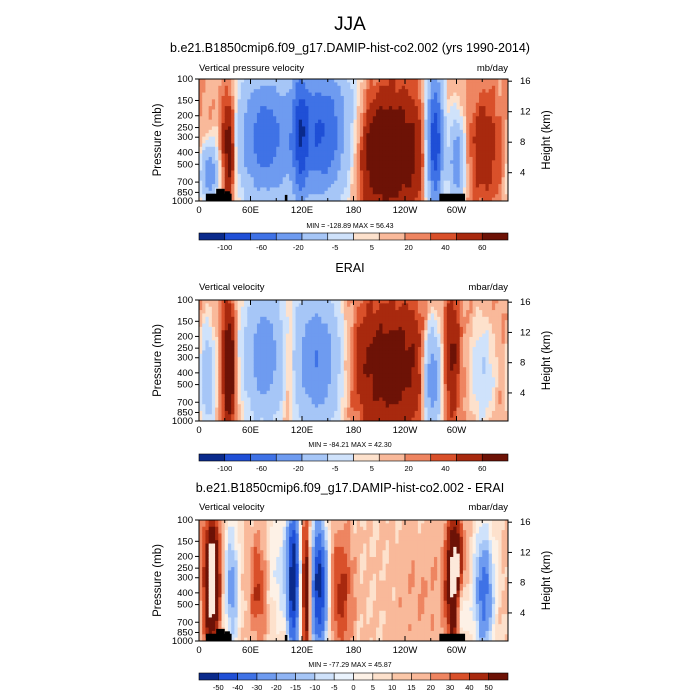 The width and height of the screenshot is (700, 700). What do you see at coordinates (547, 361) in the screenshot?
I see `y-right-axis-title: Height (km)` at bounding box center [547, 361].